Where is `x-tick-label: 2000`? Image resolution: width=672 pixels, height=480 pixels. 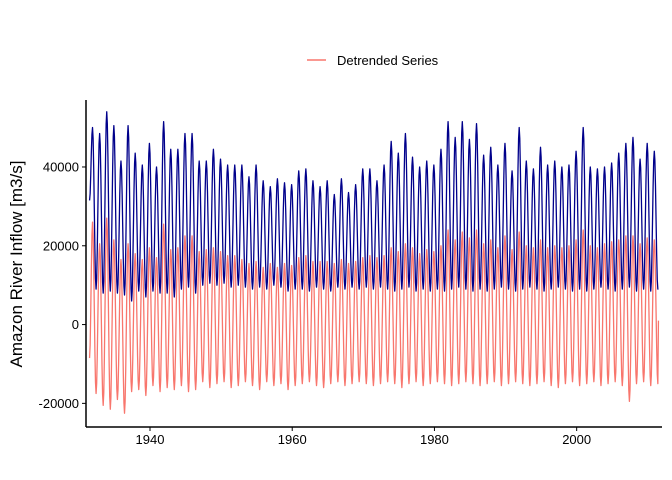 x-tick-label: 2000 is located at coordinates (576, 439).